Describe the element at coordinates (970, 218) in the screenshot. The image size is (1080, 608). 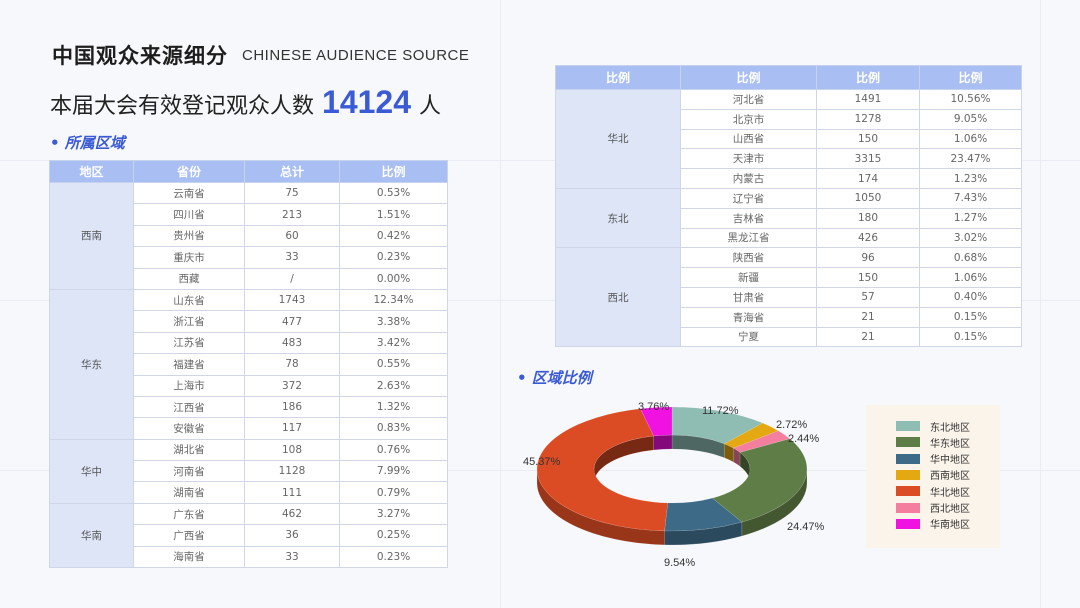
I see `ratio-cell: 1.27%` at that location.